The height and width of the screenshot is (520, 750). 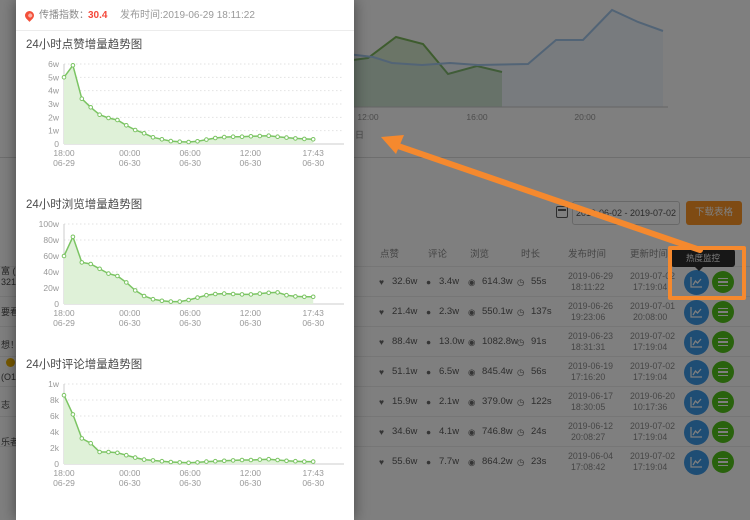 What do you see at coordinates (49, 224) in the screenshot?
I see `svg-text: 100w` at bounding box center [49, 224].